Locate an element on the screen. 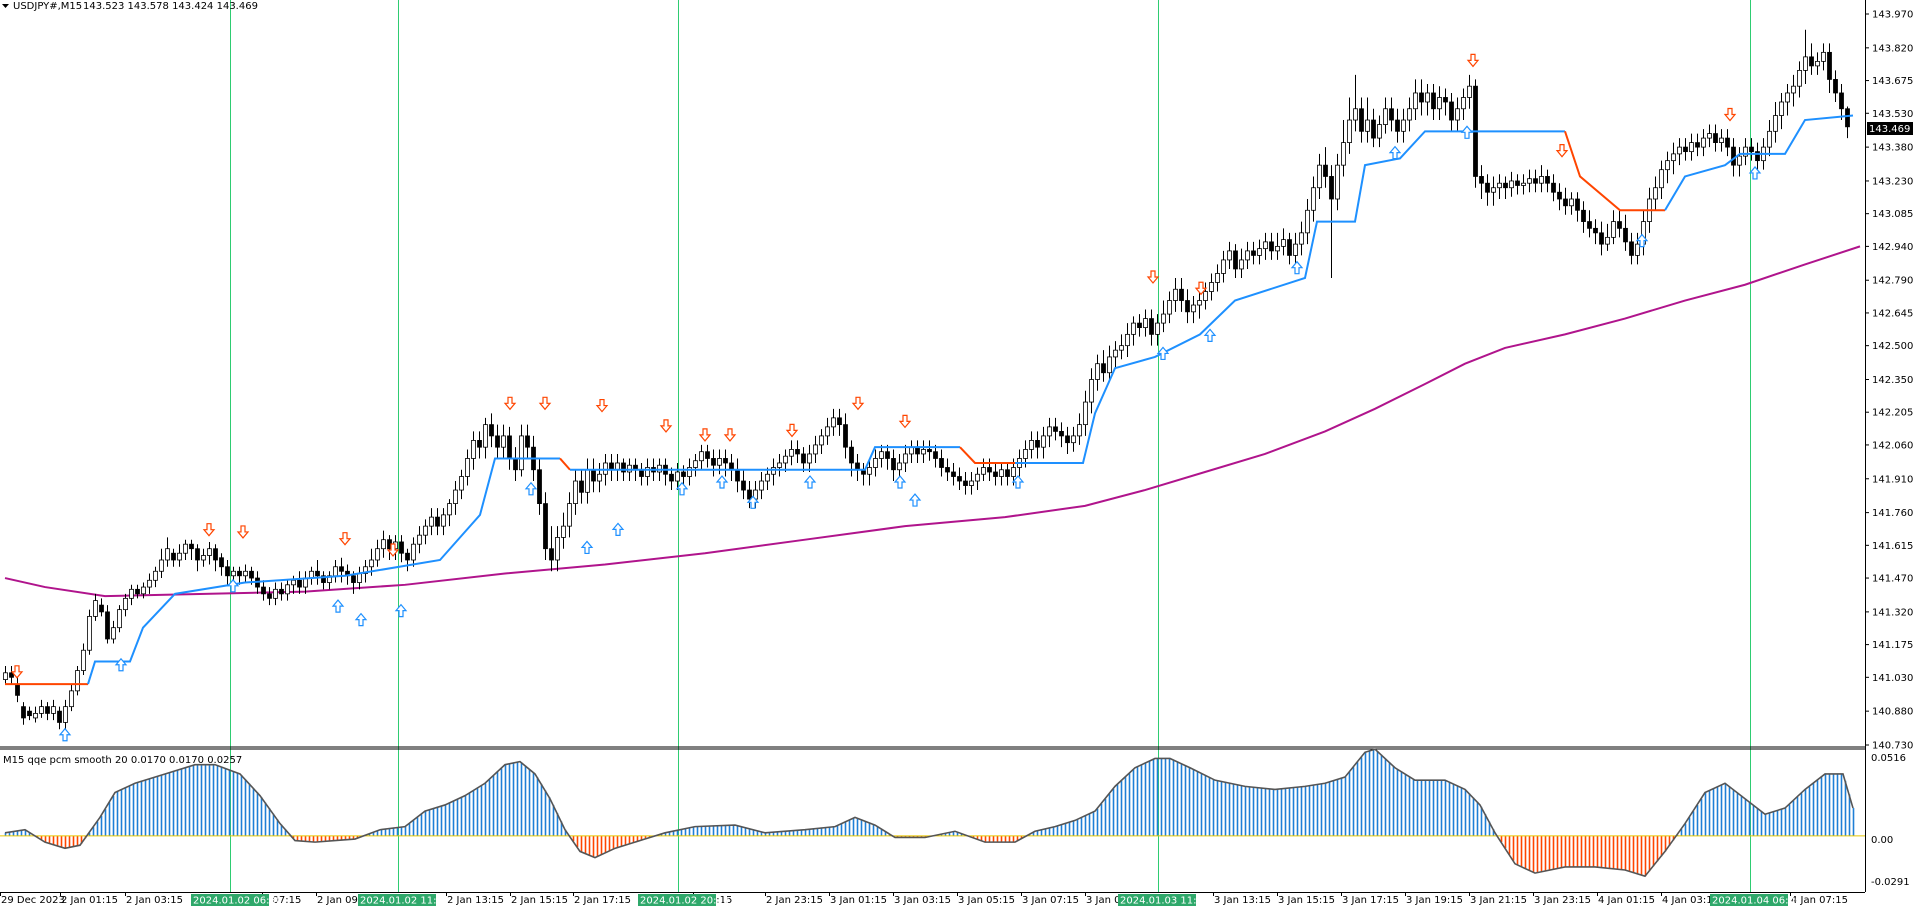 The image size is (1915, 909). collapse-triangle-icon is located at coordinates (5, 6).